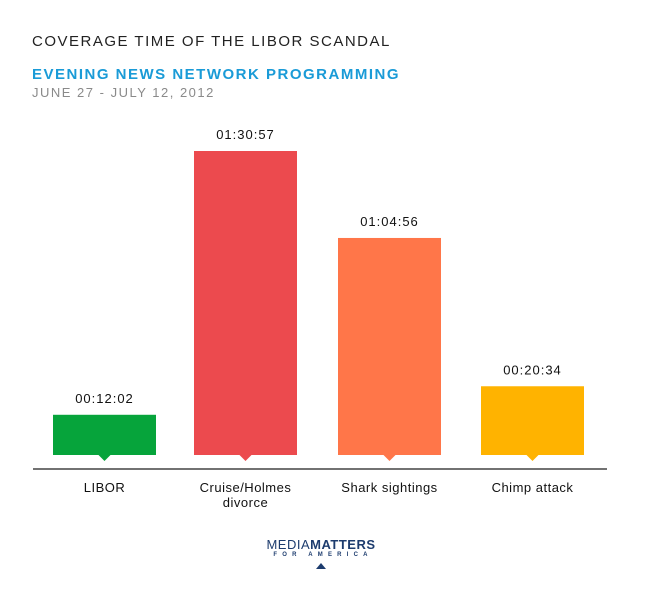  I want to click on logo-tagline: FOR AMERICA, so click(323, 555).